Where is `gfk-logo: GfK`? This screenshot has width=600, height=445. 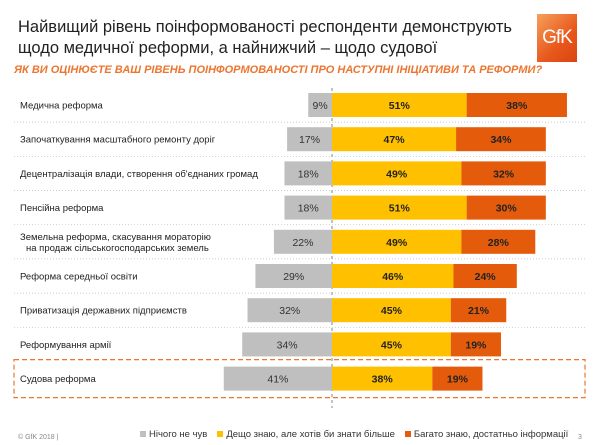 gfk-logo: GfK is located at coordinates (557, 38).